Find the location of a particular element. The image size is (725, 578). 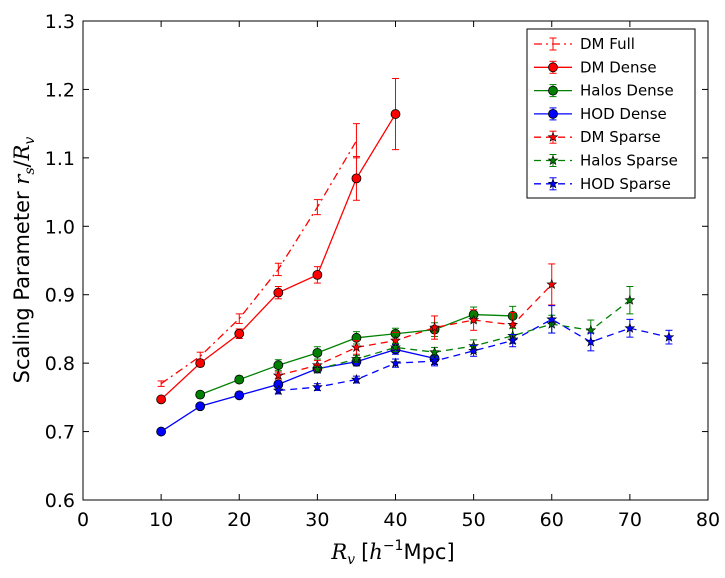

legend-item-hod-dense: HOD Dense is located at coordinates (600, 114).